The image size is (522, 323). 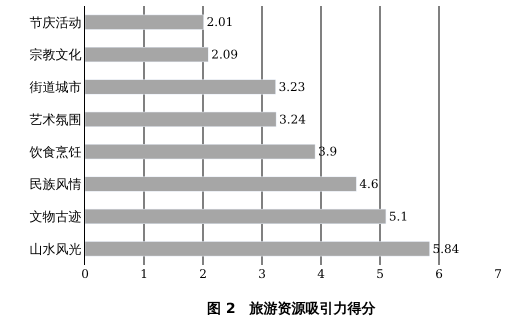 What do you see at coordinates (380, 274) in the screenshot?
I see `x-tick-label: 5` at bounding box center [380, 274].